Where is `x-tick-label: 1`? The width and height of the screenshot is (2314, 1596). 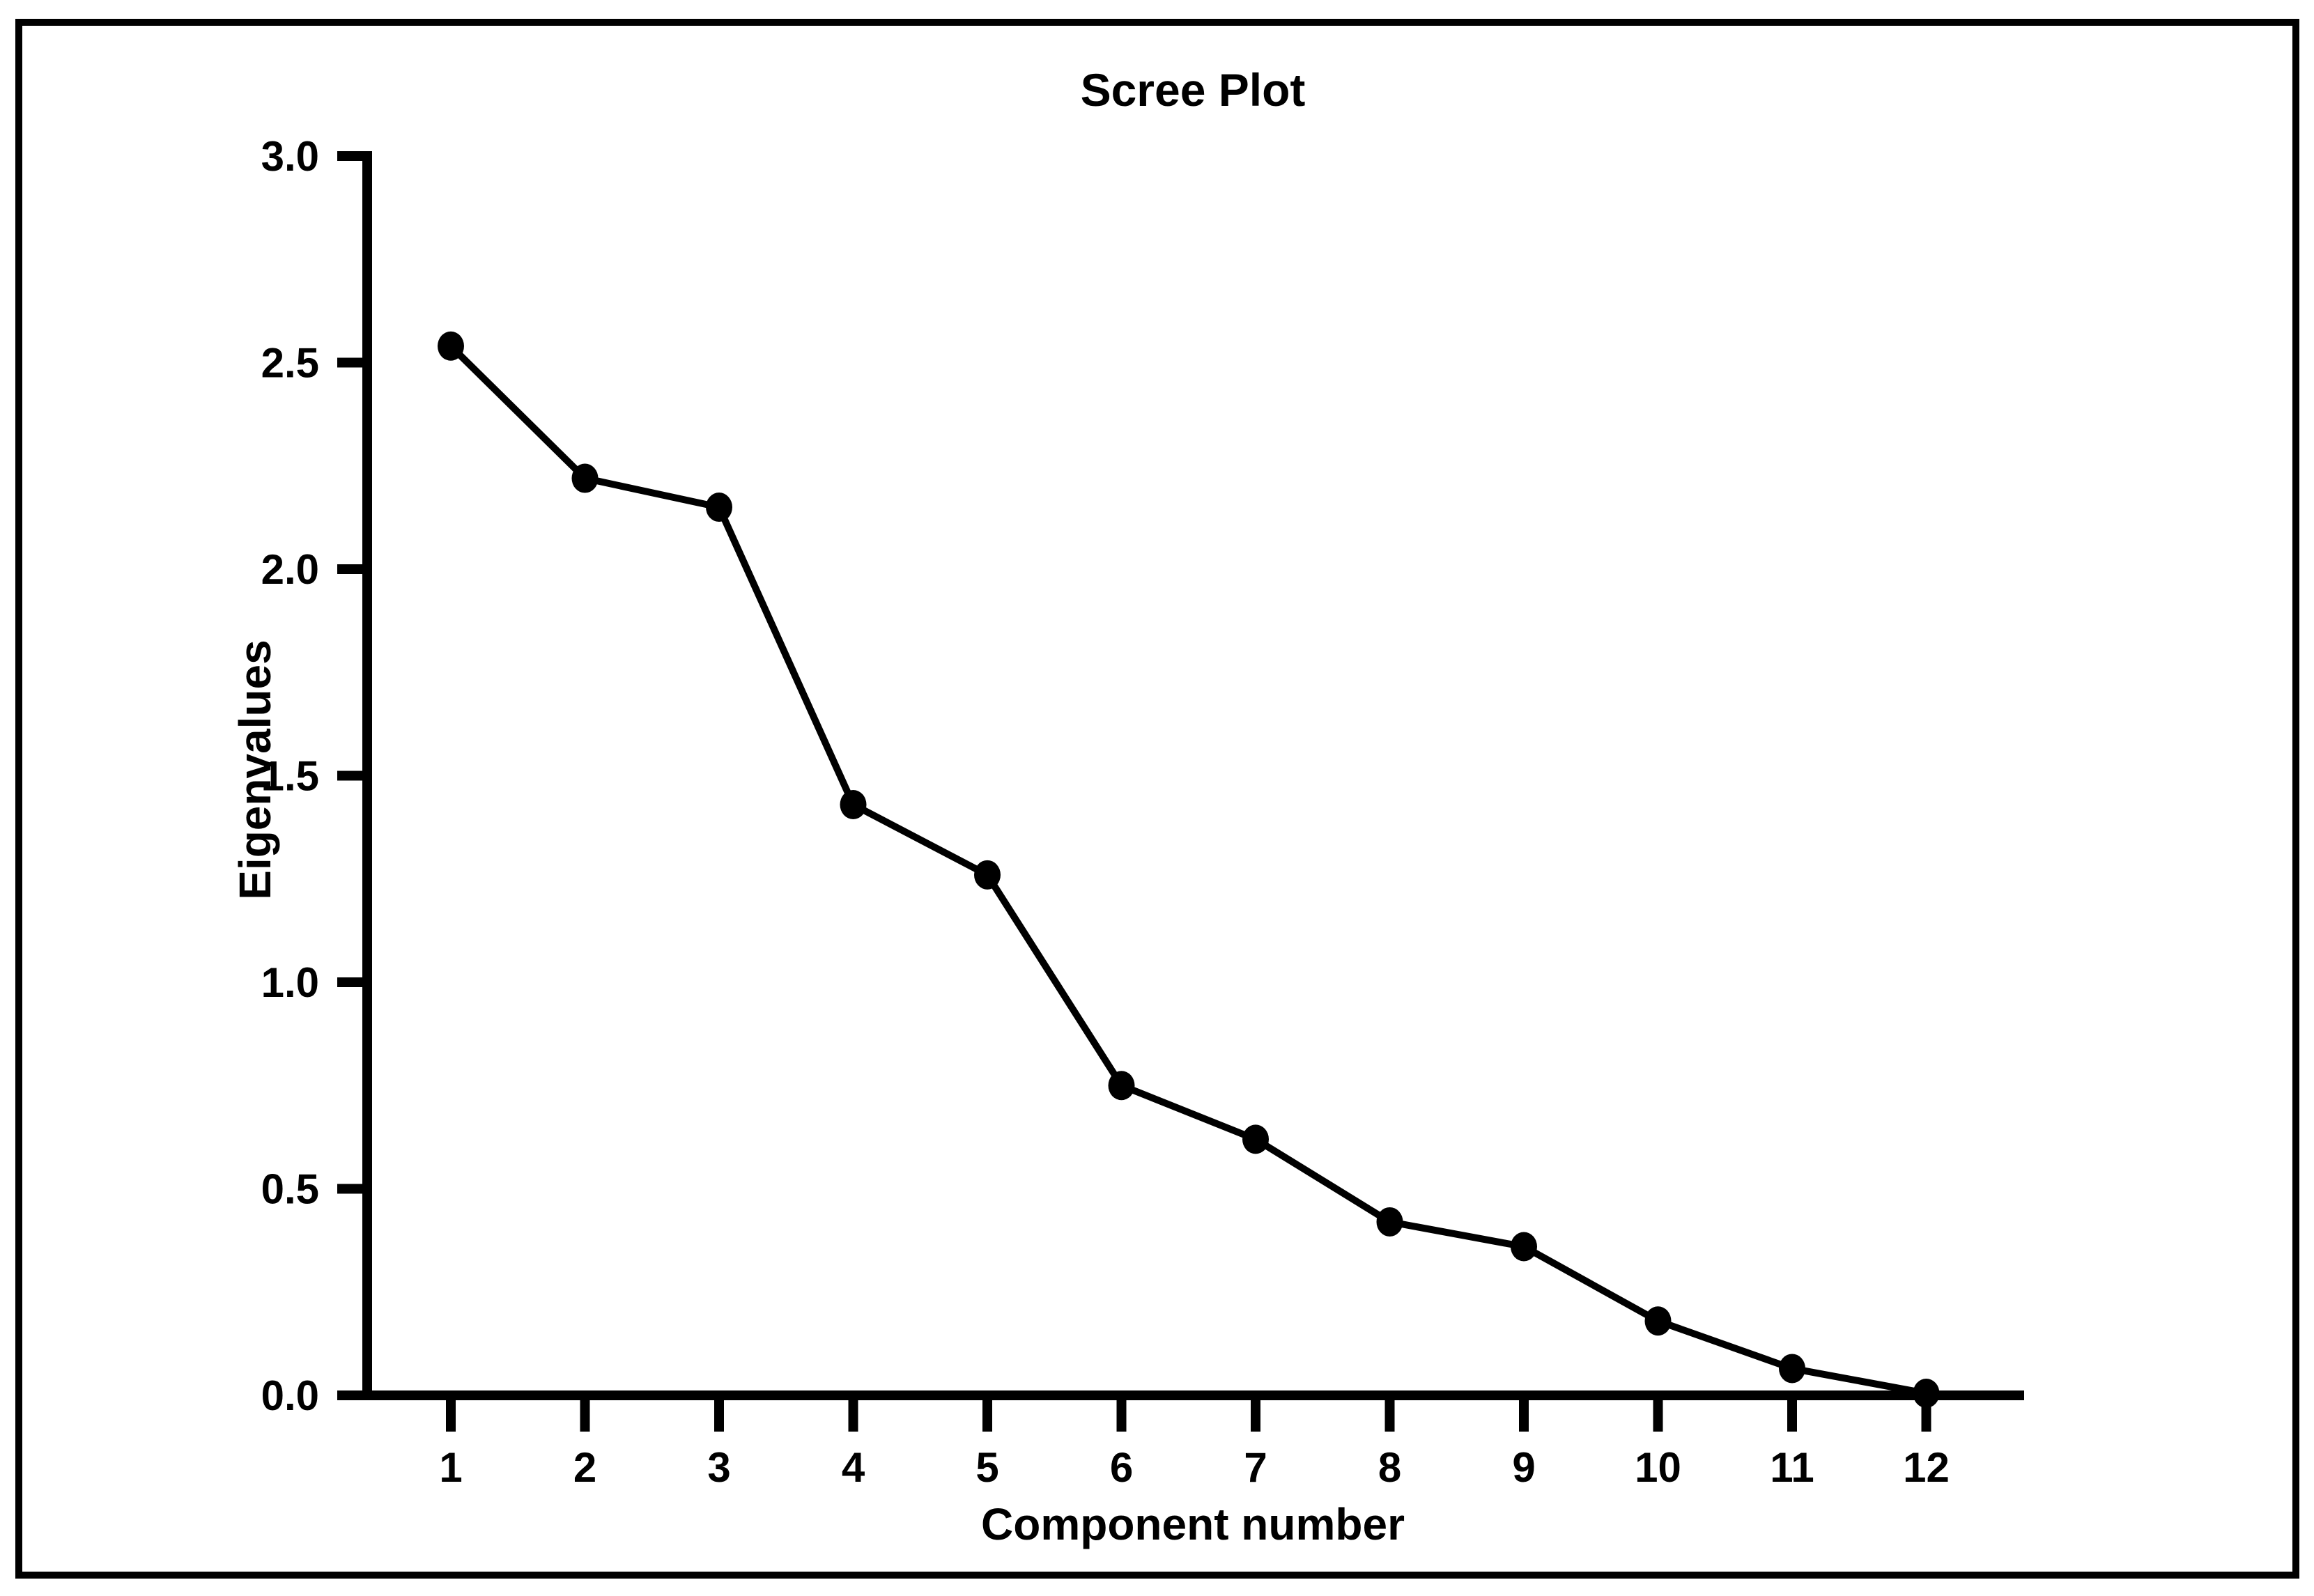
x-tick-label: 1 is located at coordinates (450, 1468).